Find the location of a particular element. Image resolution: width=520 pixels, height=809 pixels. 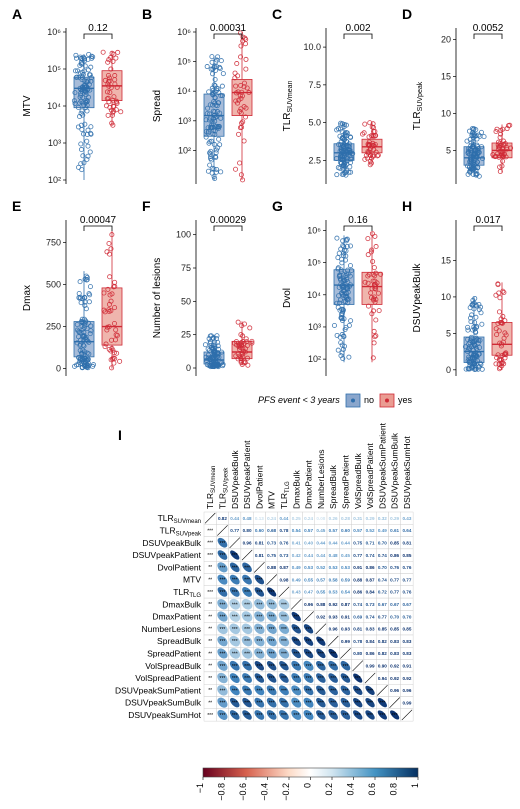

colorbar-tick-label: −0.6 is located at coordinates (243, 792).